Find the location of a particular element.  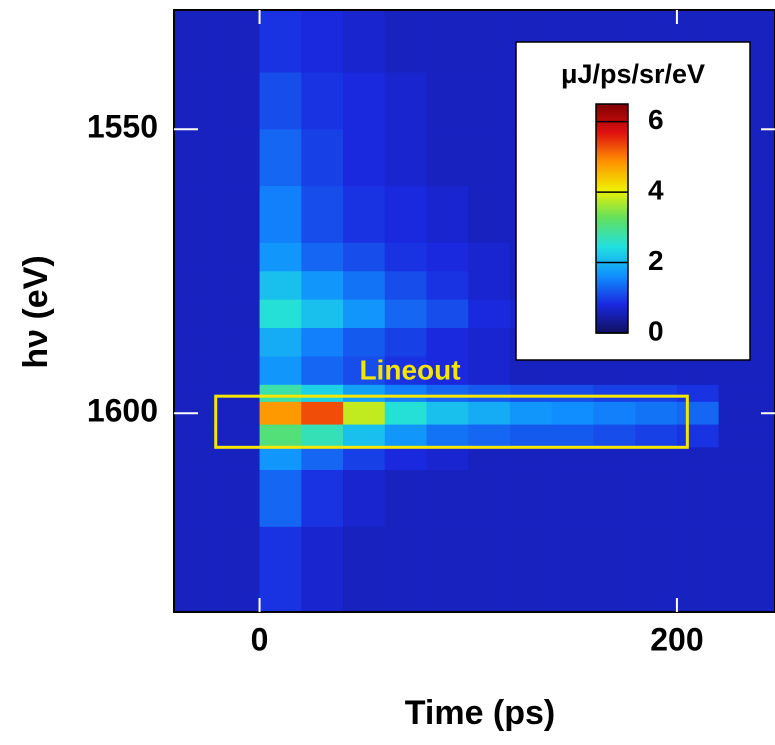

x-tick-label: 0 is located at coordinates (260, 639).